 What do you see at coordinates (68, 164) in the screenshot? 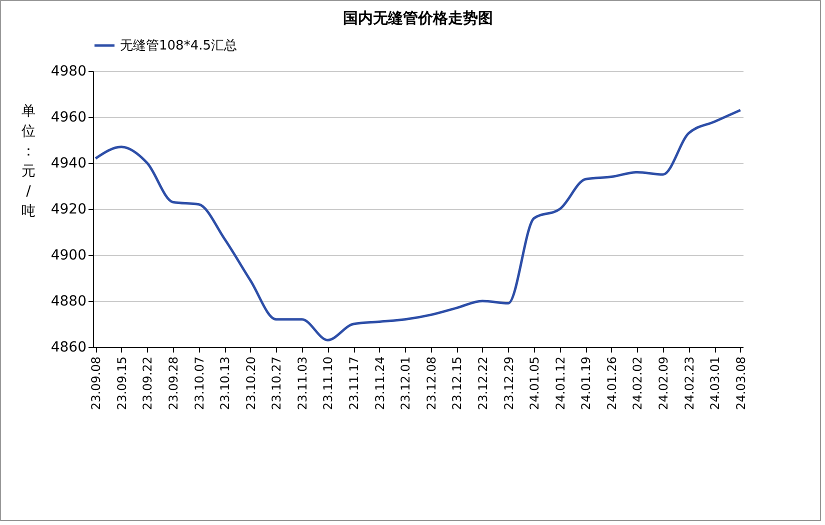
I see `y-tick-label: 4940` at bounding box center [68, 164].